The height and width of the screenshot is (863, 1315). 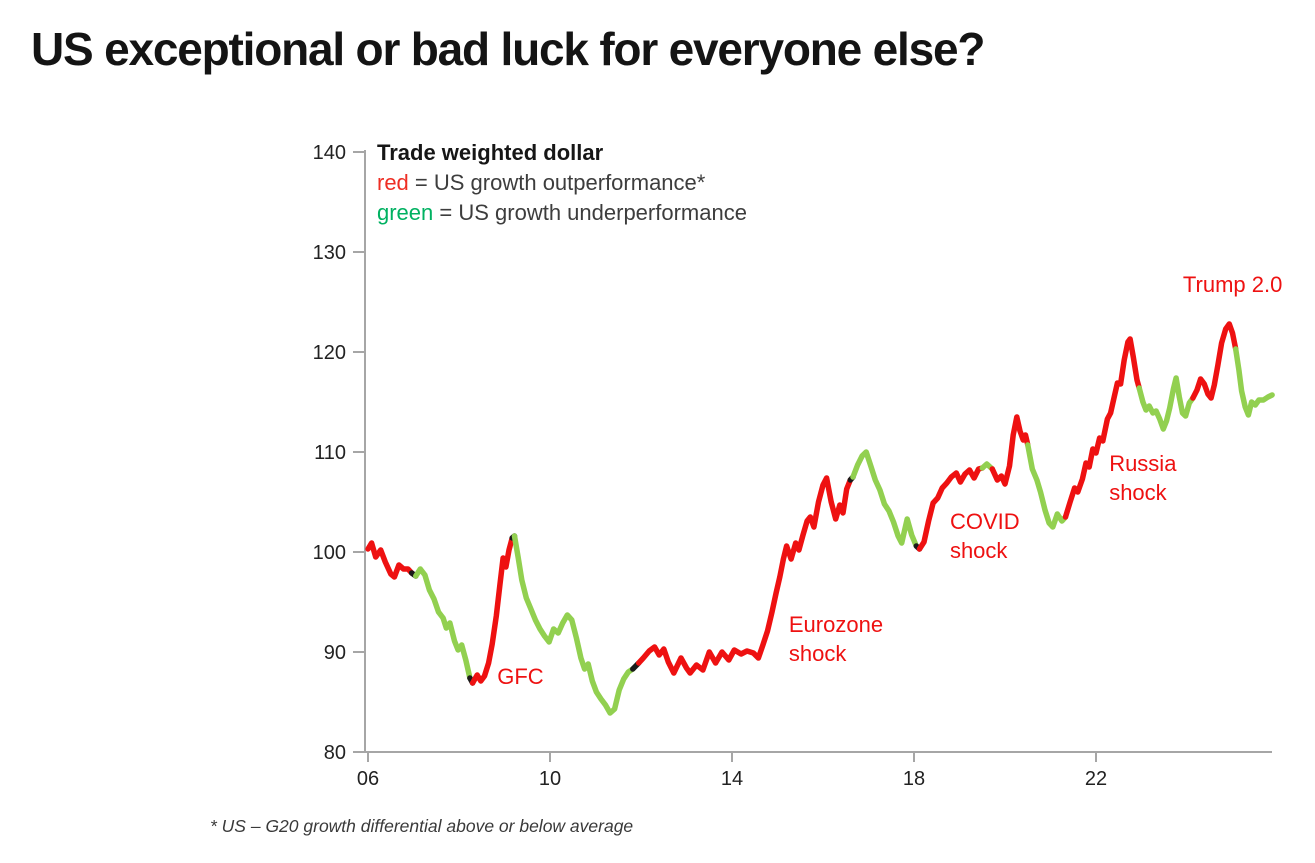 What do you see at coordinates (329, 153) in the screenshot?
I see `y-tick-label: 140` at bounding box center [329, 153].